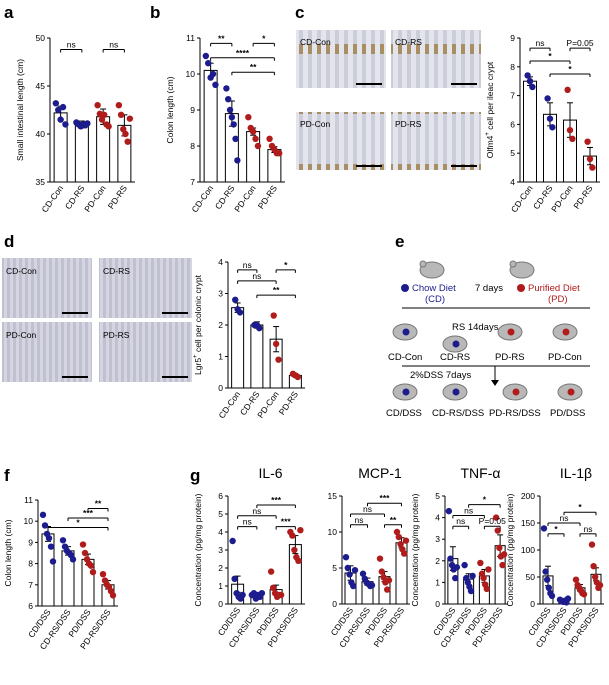  Describe the element at coordinates (485, 338) in the screenshot. I see `group-mice` at that location.